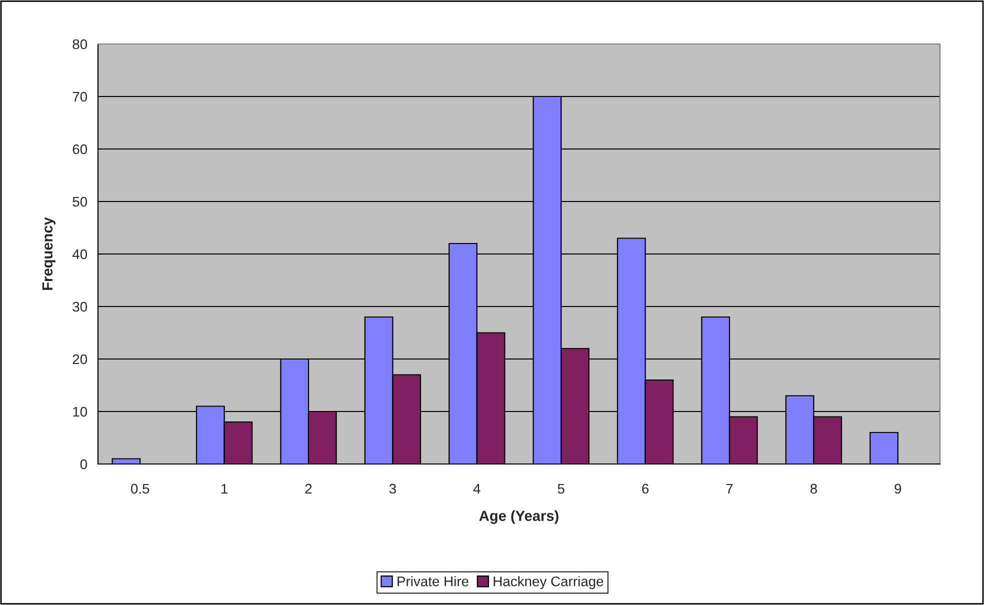  I want to click on y-tick-label: 20, so click(80, 359).